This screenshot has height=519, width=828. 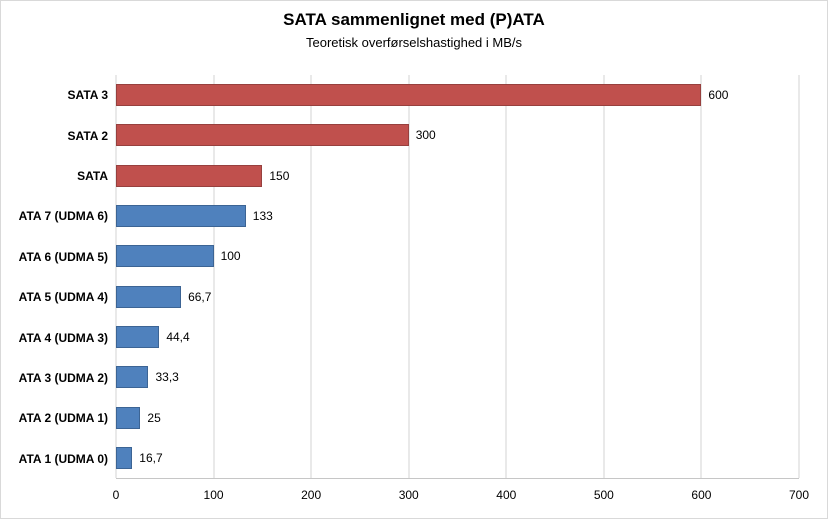 I want to click on category-label: ATA 2 (UDMA 1), so click(x=63, y=418).